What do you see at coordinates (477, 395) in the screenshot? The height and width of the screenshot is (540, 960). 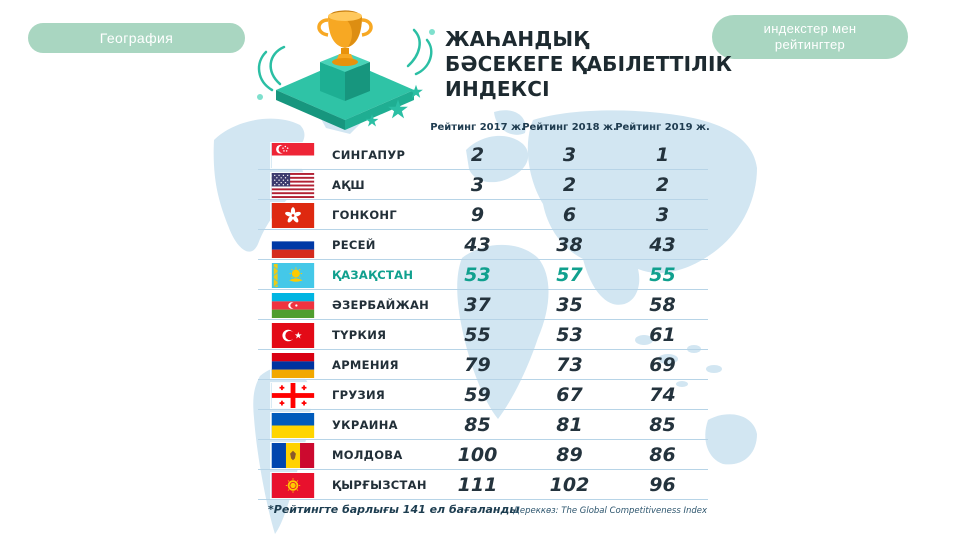 I see `rank-2017: 59` at bounding box center [477, 395].